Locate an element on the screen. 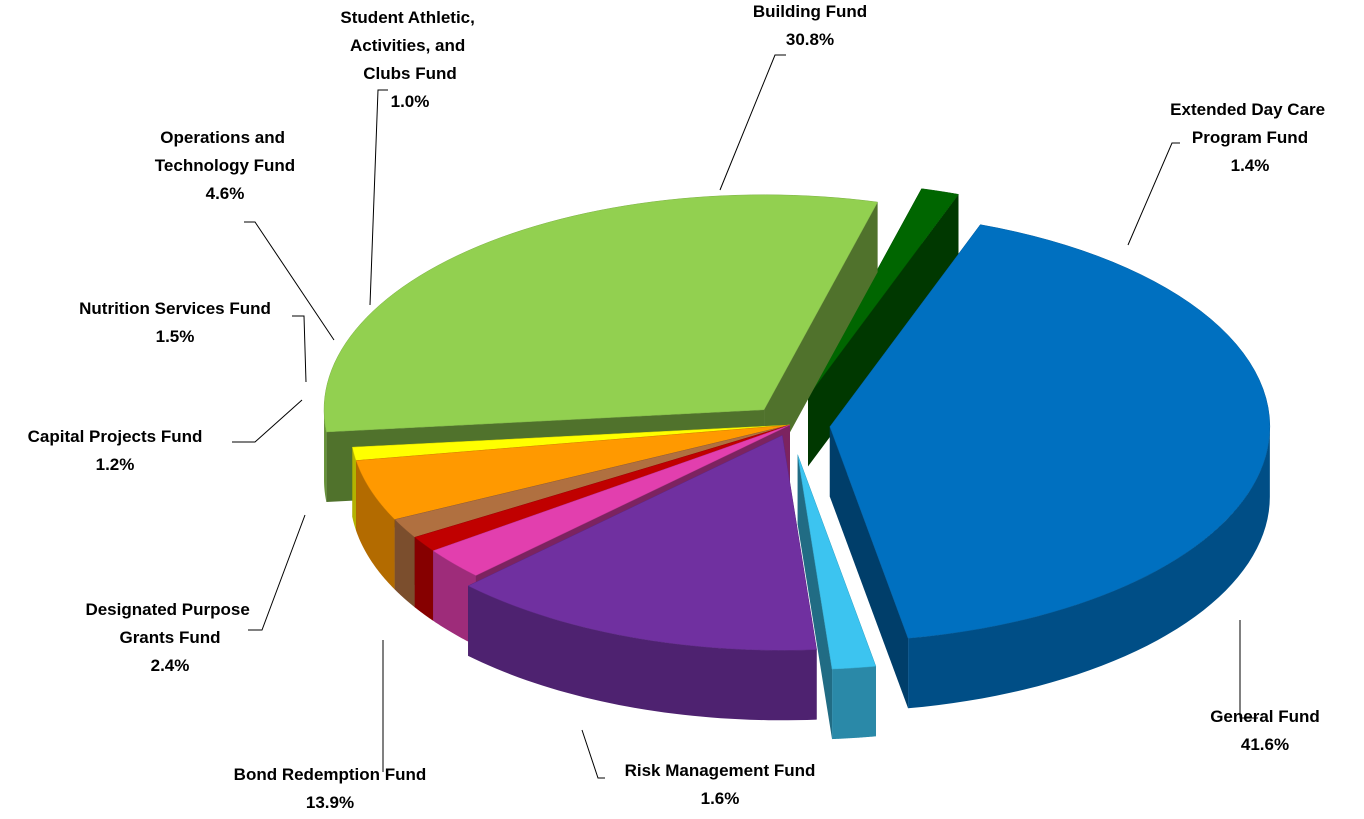  value-label: 30.8% is located at coordinates (810, 39).